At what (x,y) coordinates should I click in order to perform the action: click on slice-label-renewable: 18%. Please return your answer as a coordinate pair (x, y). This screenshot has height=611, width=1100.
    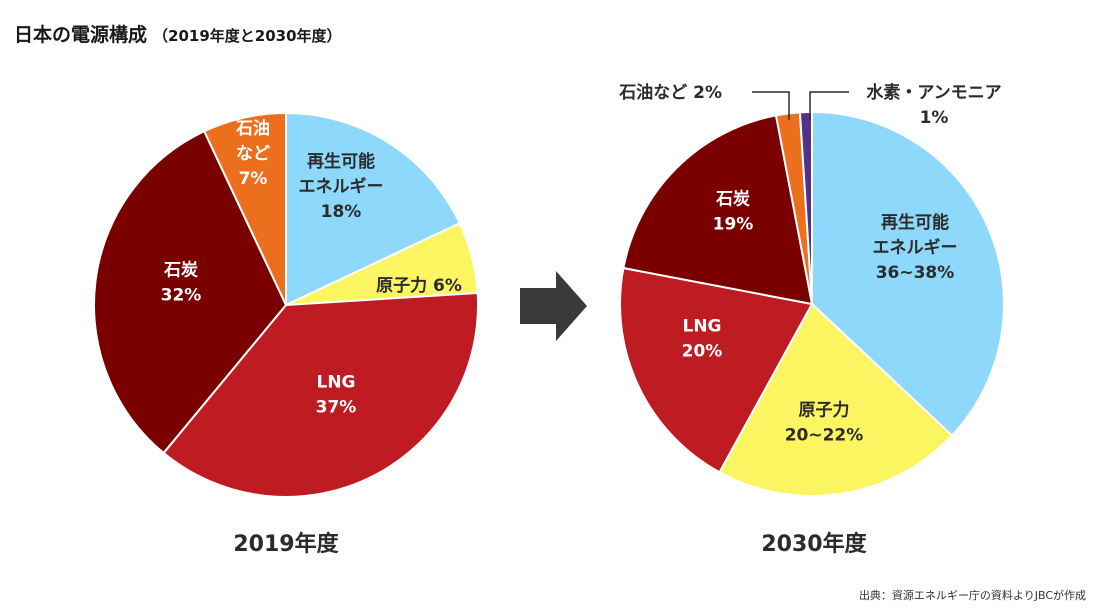
    Looking at the image, I should click on (341, 212).